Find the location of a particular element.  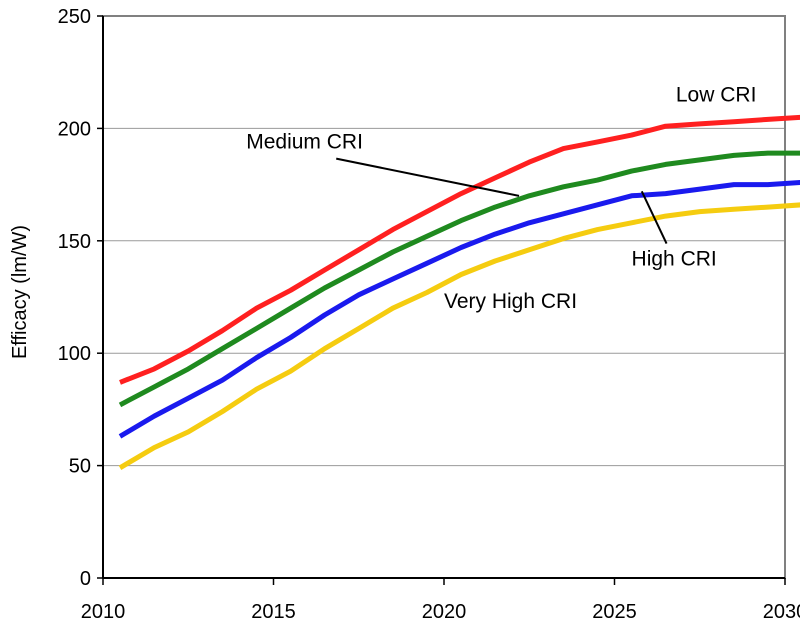

y-tick-label-50: 50 is located at coordinates (80, 467).